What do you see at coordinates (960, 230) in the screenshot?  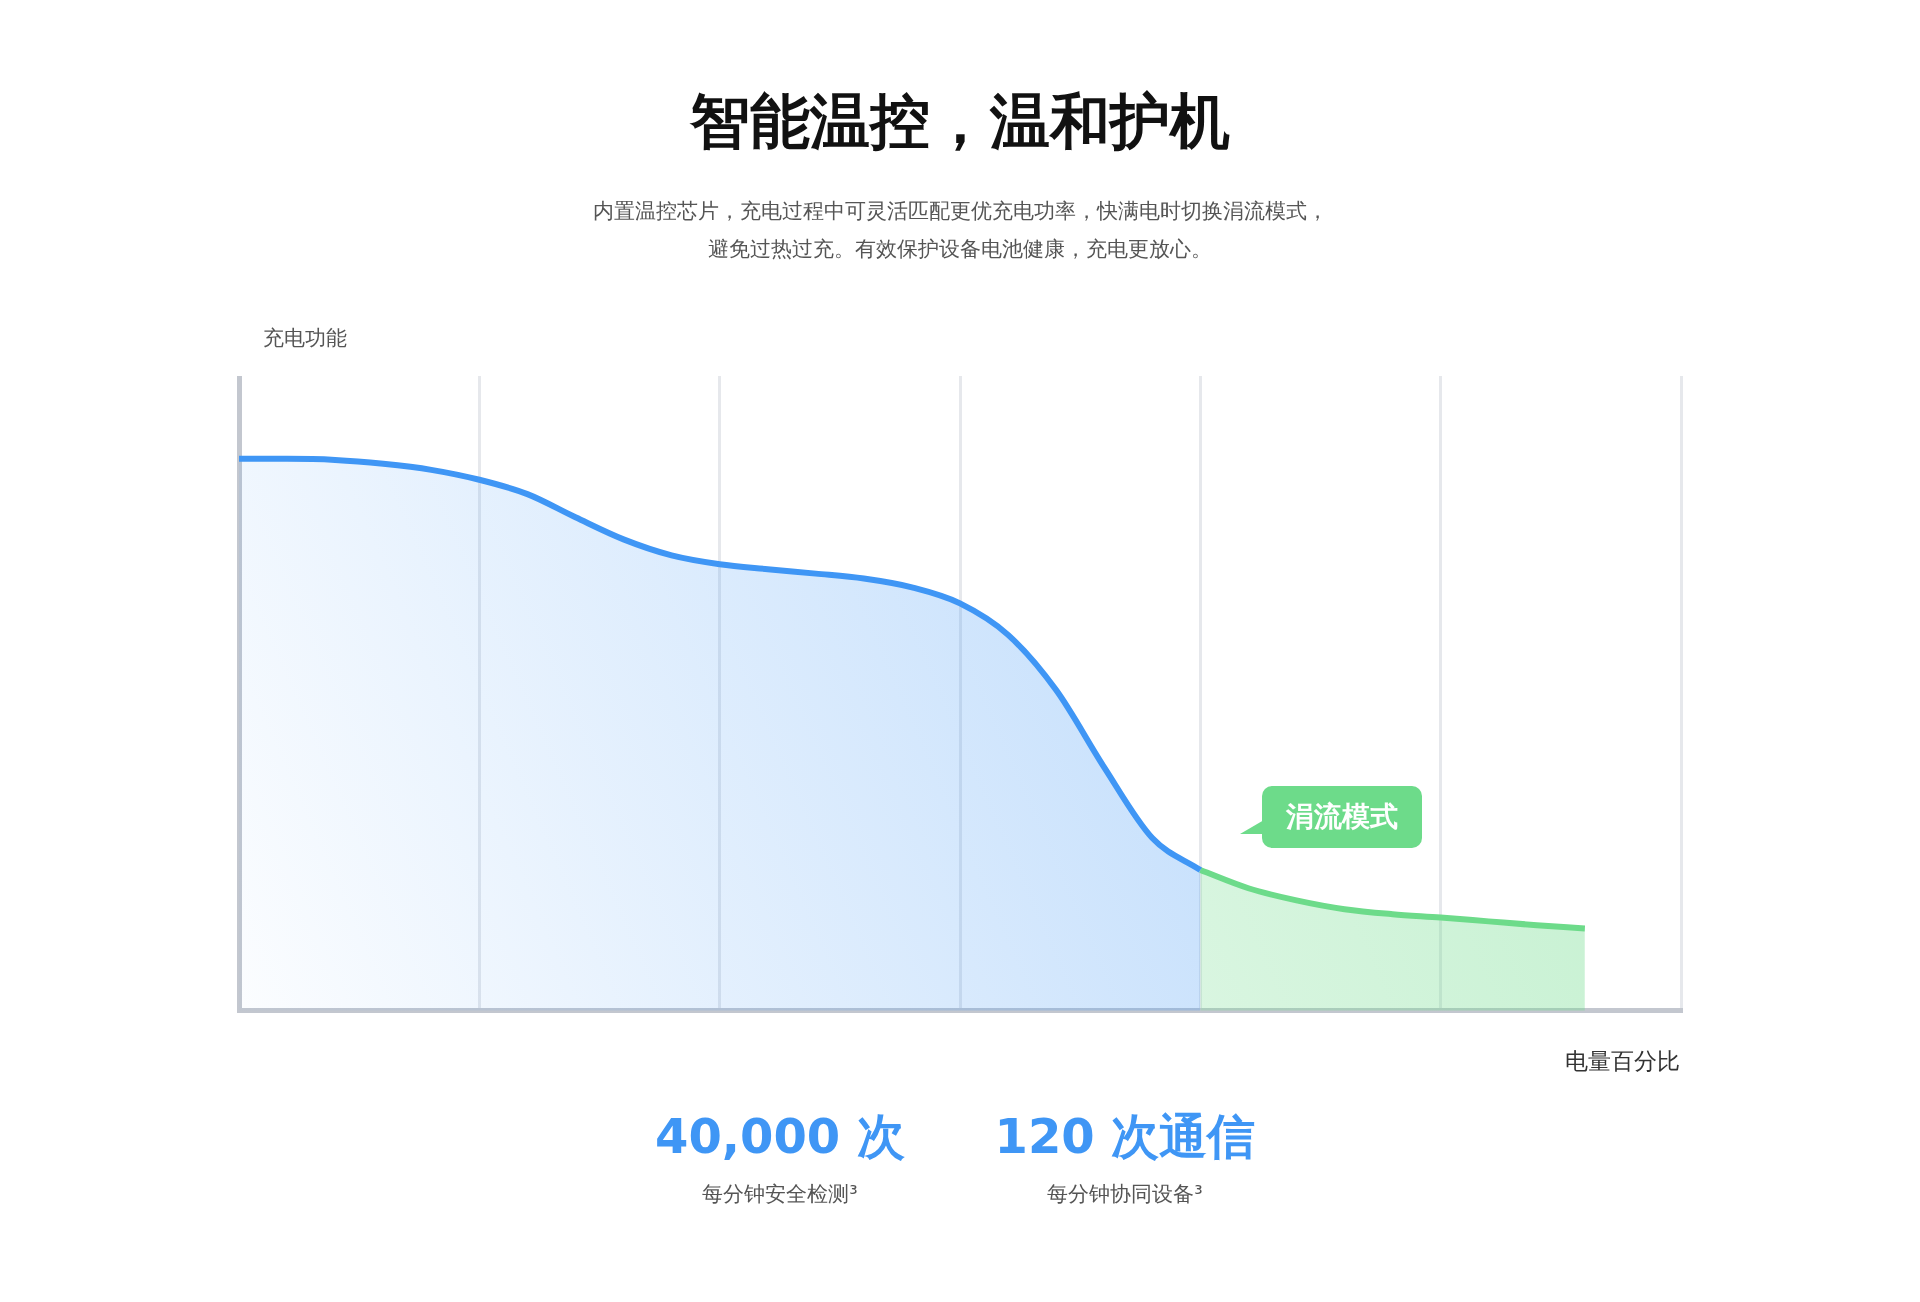 I see `chart-subtitle: 内置温控芯片，充电过程中可灵活匹配更优充电功率，快满电时切换涓流模式，避免过热过充。有效保护设备电池健康，充电更放心。` at bounding box center [960, 230].